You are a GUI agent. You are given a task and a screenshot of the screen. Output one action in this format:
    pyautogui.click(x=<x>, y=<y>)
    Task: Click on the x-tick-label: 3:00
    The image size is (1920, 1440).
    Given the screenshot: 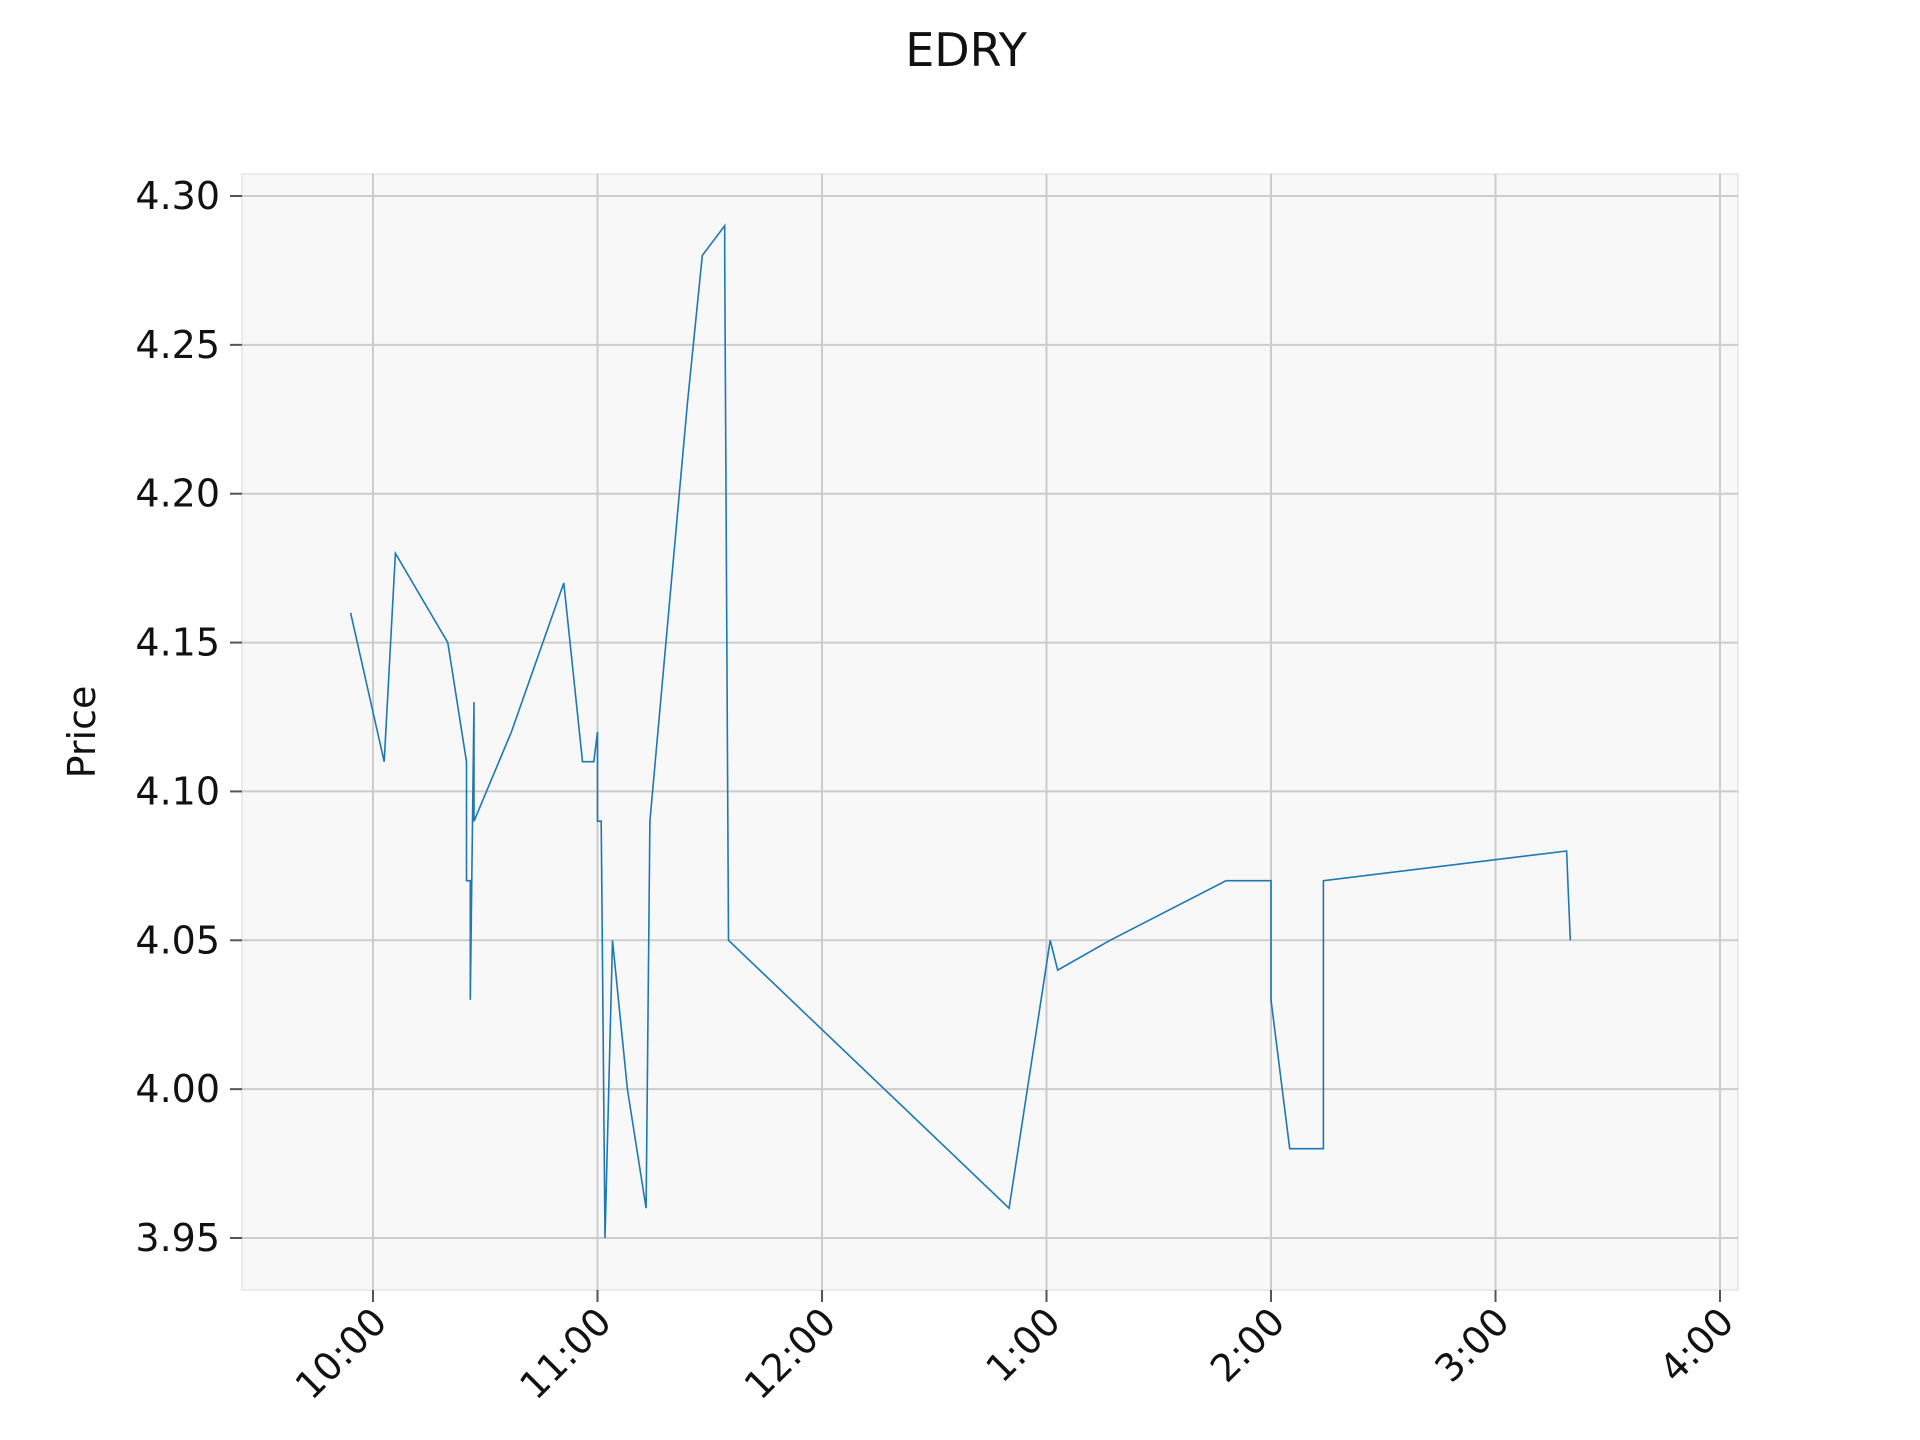 What is the action you would take?
    pyautogui.click(x=1471, y=1344)
    